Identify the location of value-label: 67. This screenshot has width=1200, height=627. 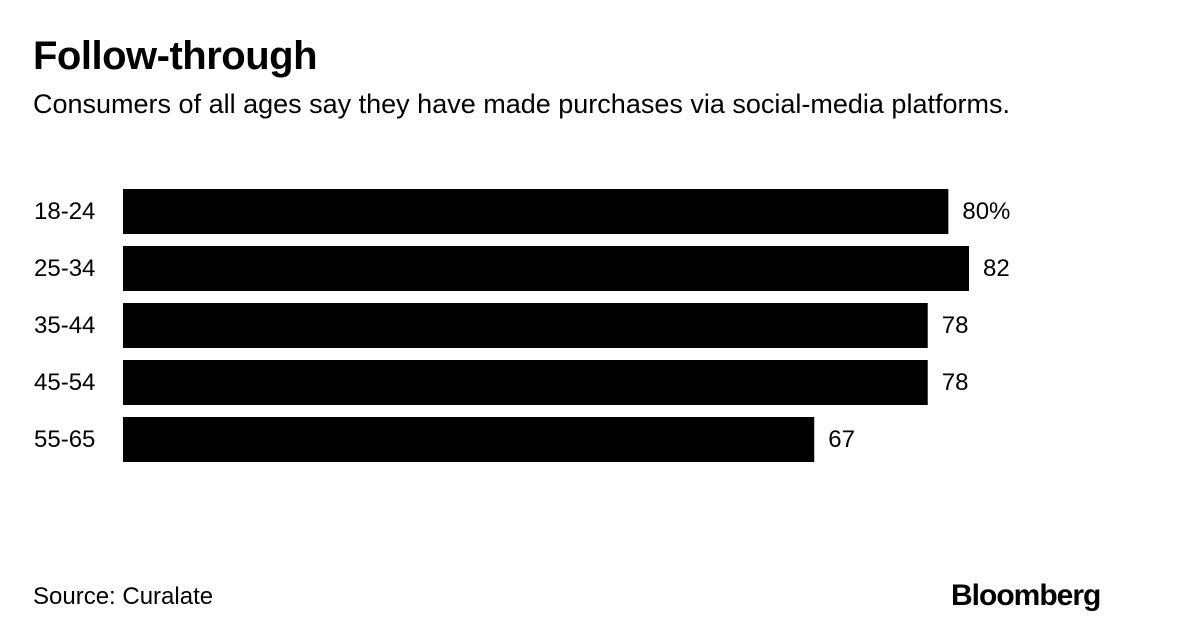
(841, 439).